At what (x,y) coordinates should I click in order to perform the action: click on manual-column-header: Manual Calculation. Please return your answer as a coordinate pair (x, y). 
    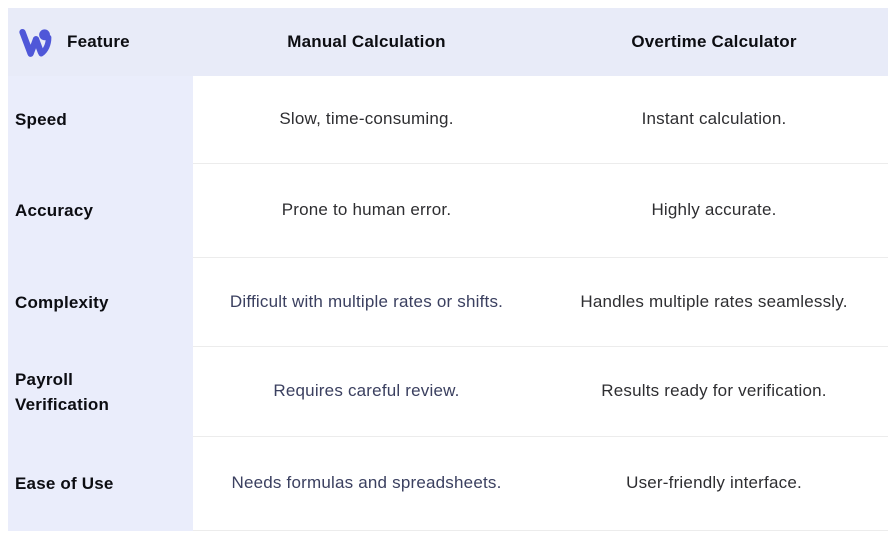
    Looking at the image, I should click on (366, 42).